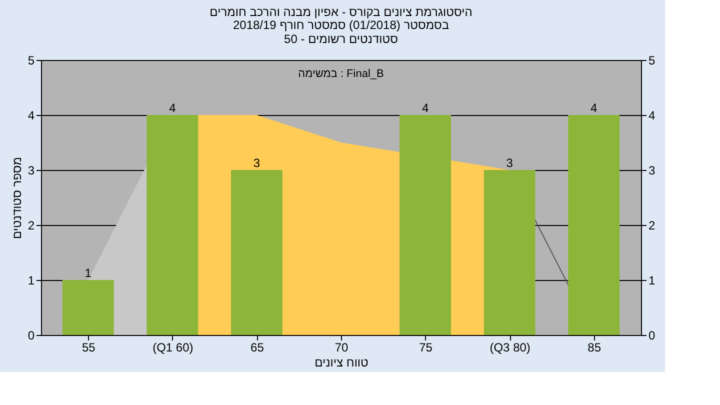  Describe the element at coordinates (652, 335) in the screenshot. I see `y2-tick-label: 0` at that location.